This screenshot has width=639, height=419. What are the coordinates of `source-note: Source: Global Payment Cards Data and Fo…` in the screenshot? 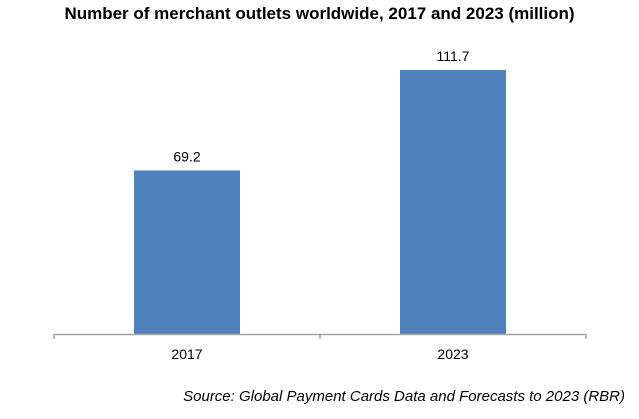 It's located at (404, 396).